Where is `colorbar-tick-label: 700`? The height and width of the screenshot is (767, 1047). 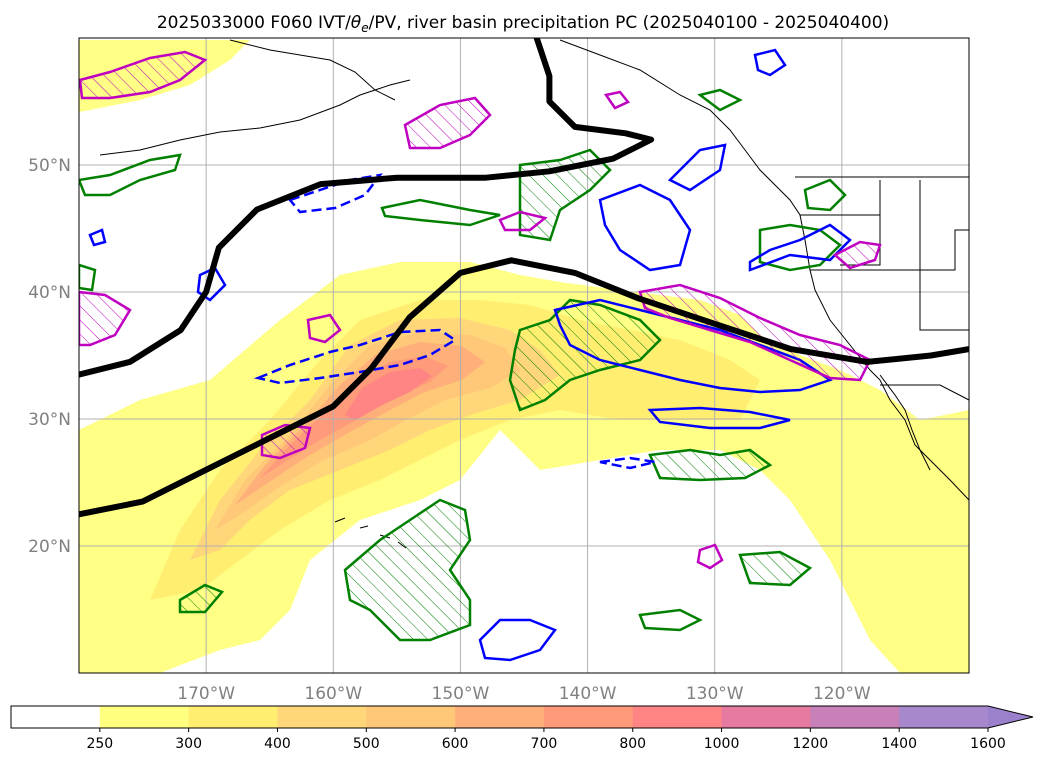 colorbar-tick-label: 700 is located at coordinates (544, 744).